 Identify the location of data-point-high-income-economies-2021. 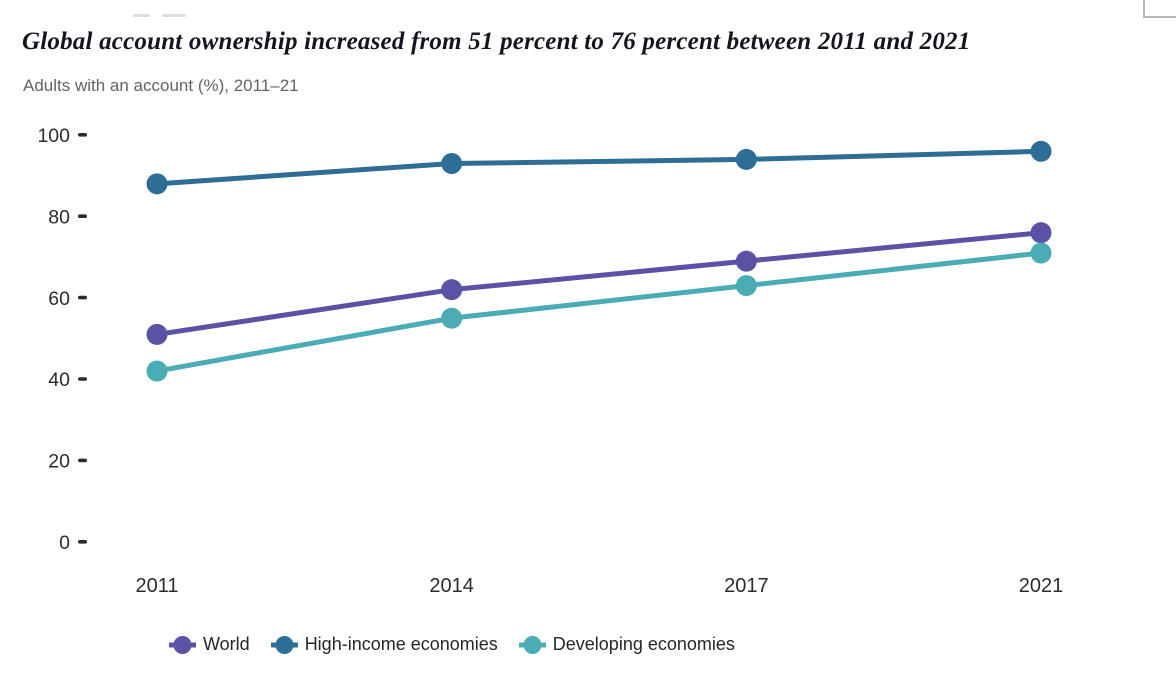
(1041, 151).